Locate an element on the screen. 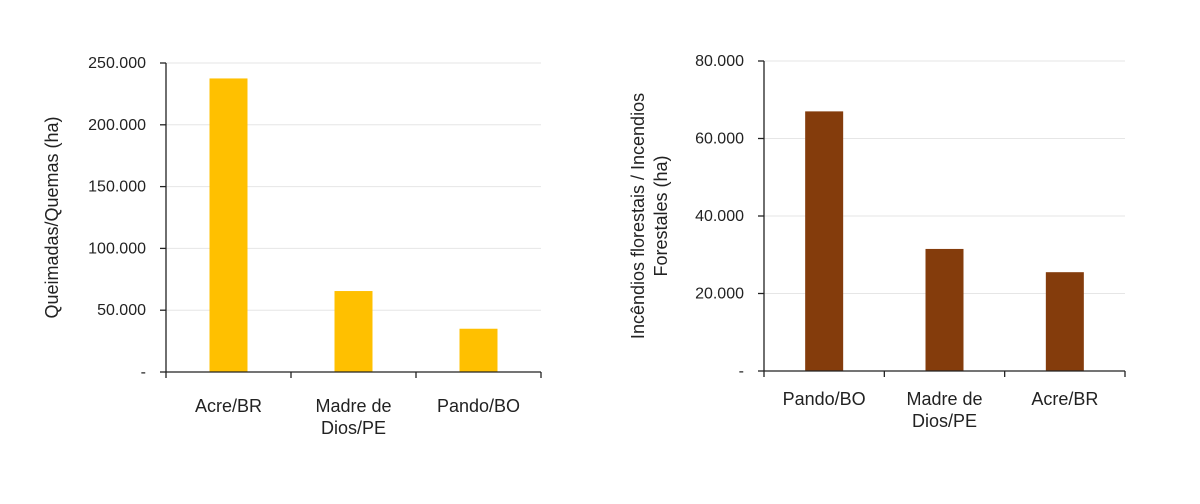 The height and width of the screenshot is (504, 1200). right-y-tick-label: 40.000 is located at coordinates (719, 216).